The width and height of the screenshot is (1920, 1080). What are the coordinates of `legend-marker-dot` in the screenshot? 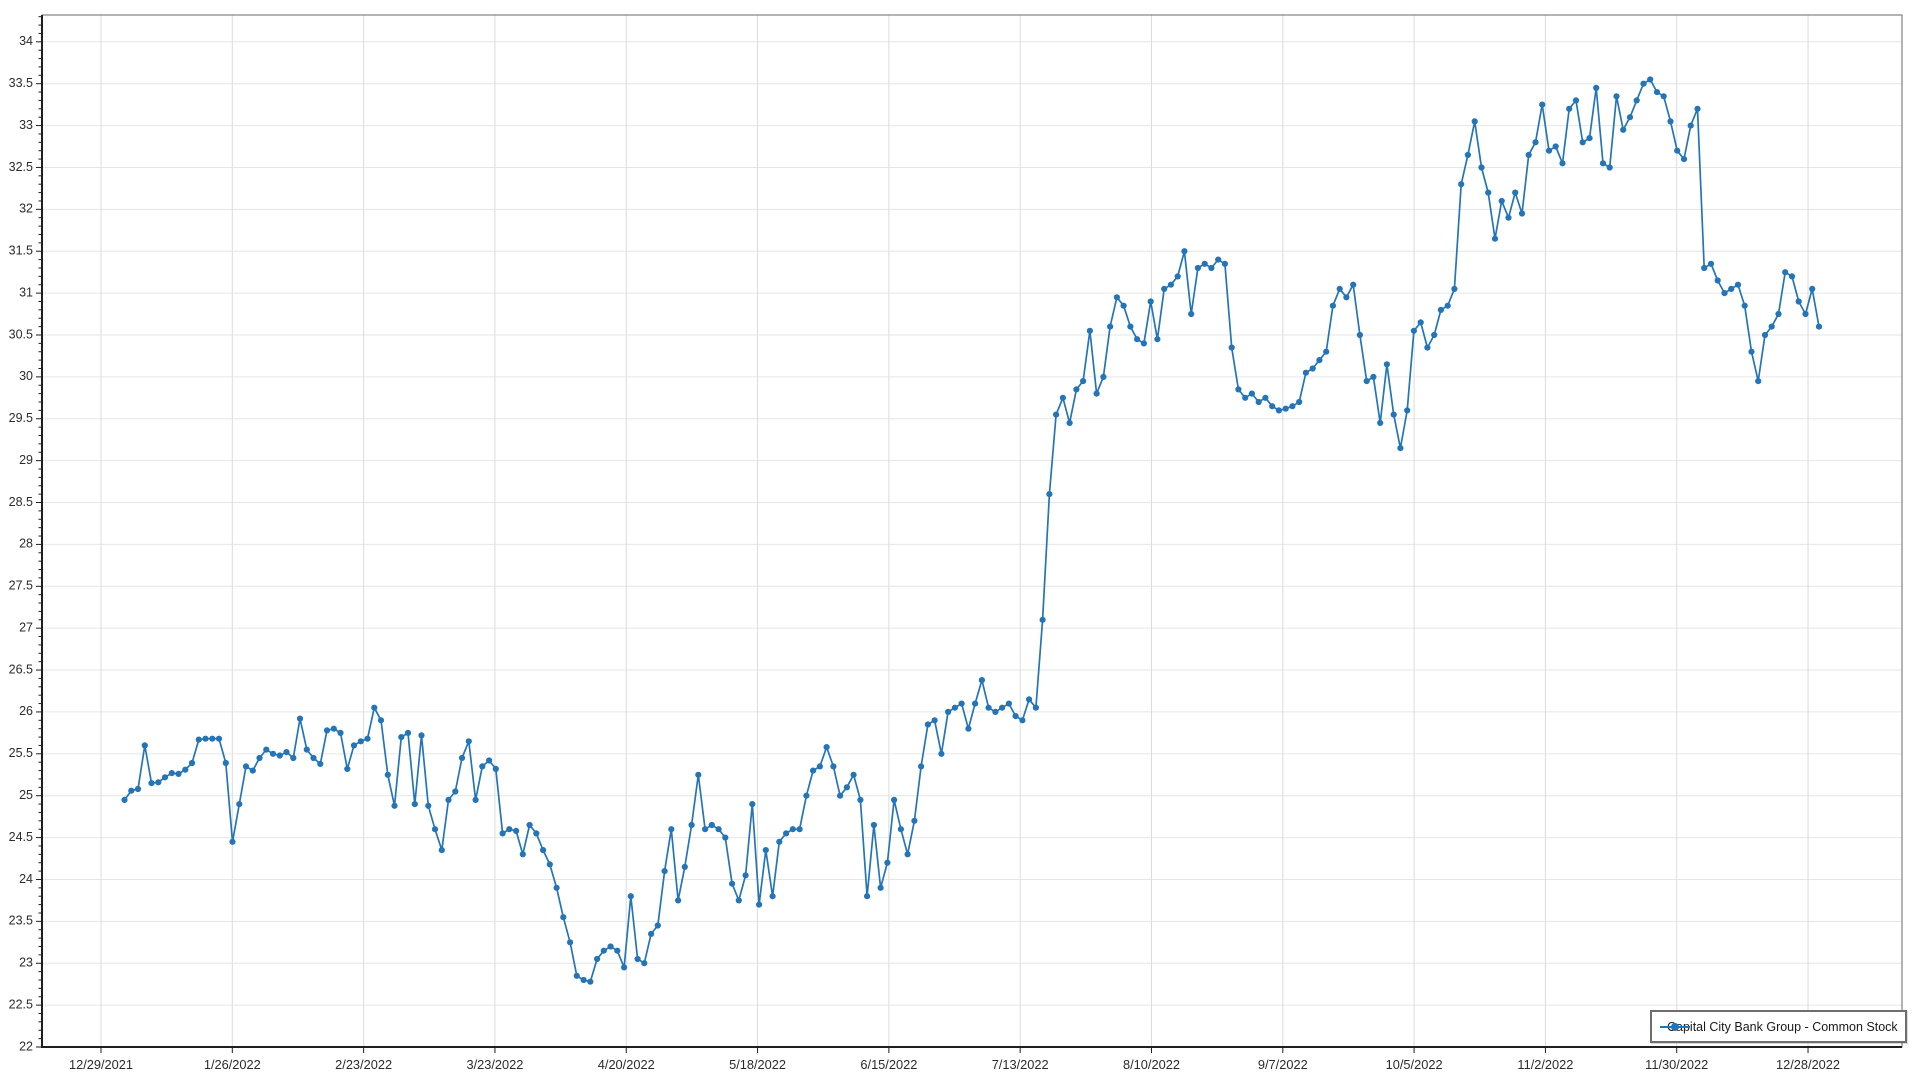 It's located at (1675, 1026).